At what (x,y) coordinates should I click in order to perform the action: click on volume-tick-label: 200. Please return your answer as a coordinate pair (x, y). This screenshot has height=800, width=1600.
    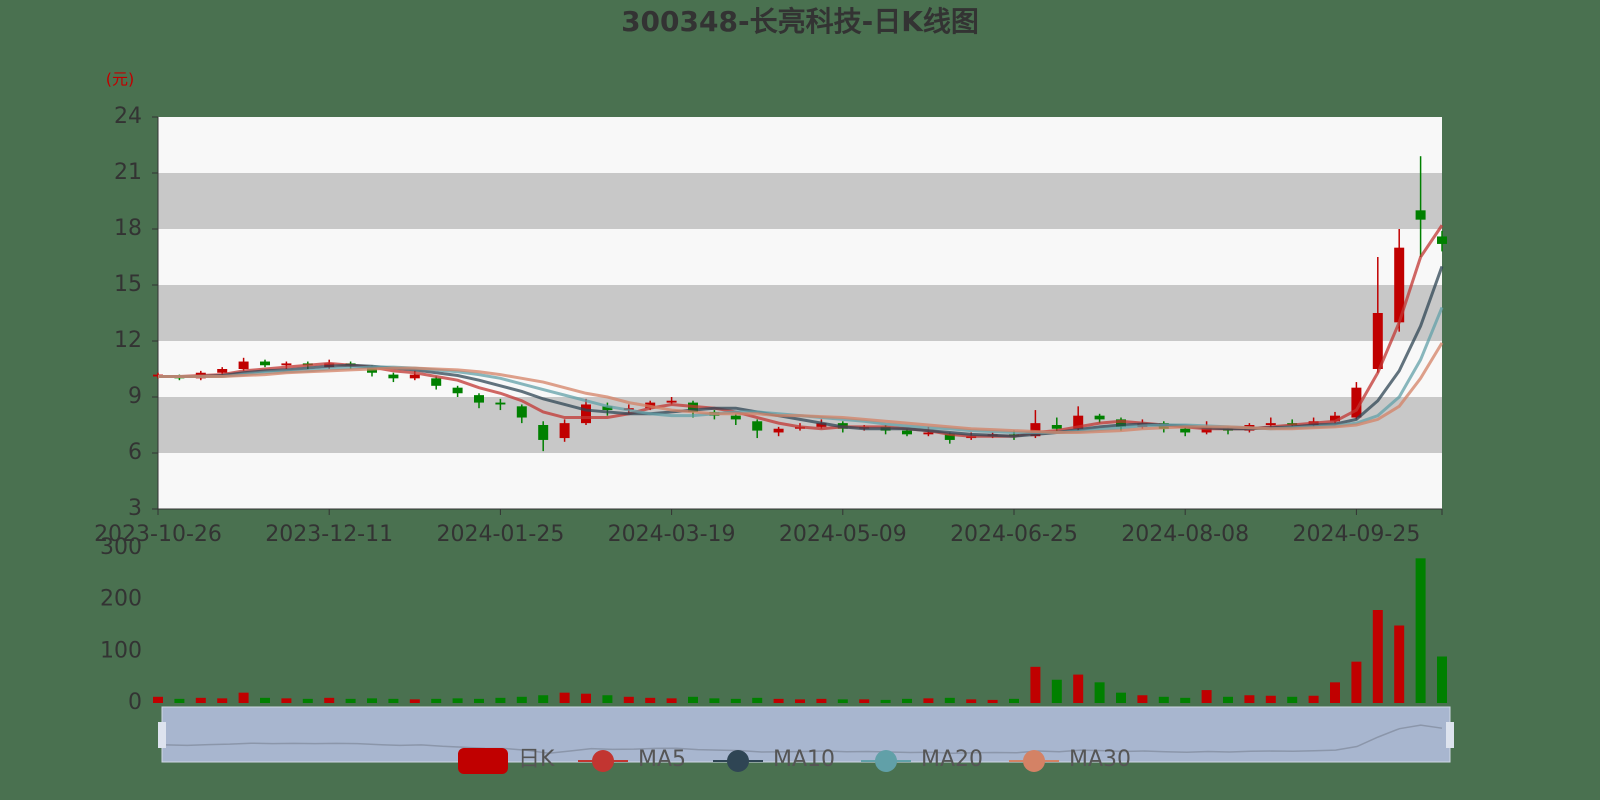
    Looking at the image, I should click on (121, 599).